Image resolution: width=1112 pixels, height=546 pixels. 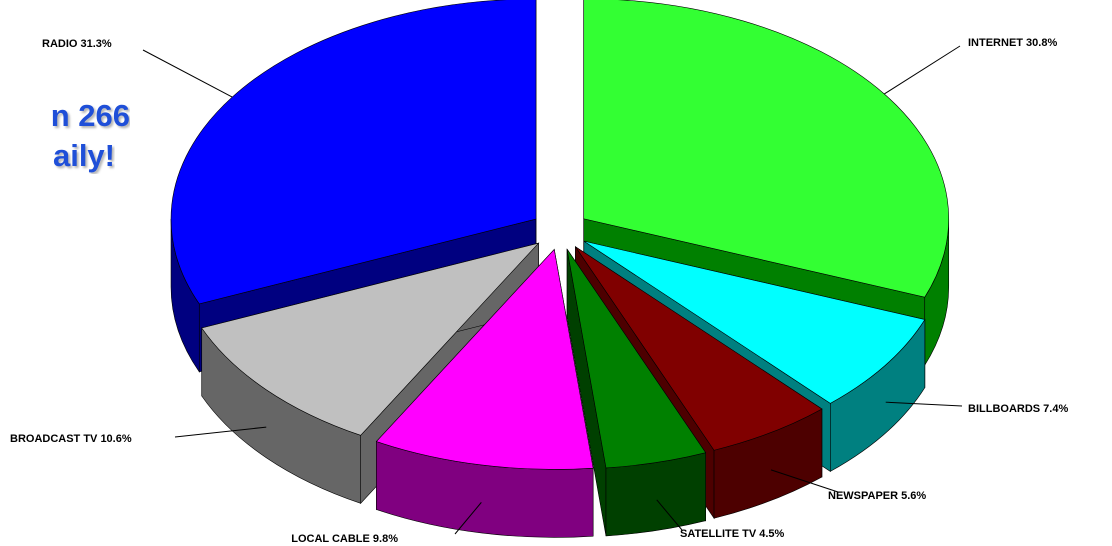 I want to click on pie-slice-satellite-tv, so click(x=636, y=392).